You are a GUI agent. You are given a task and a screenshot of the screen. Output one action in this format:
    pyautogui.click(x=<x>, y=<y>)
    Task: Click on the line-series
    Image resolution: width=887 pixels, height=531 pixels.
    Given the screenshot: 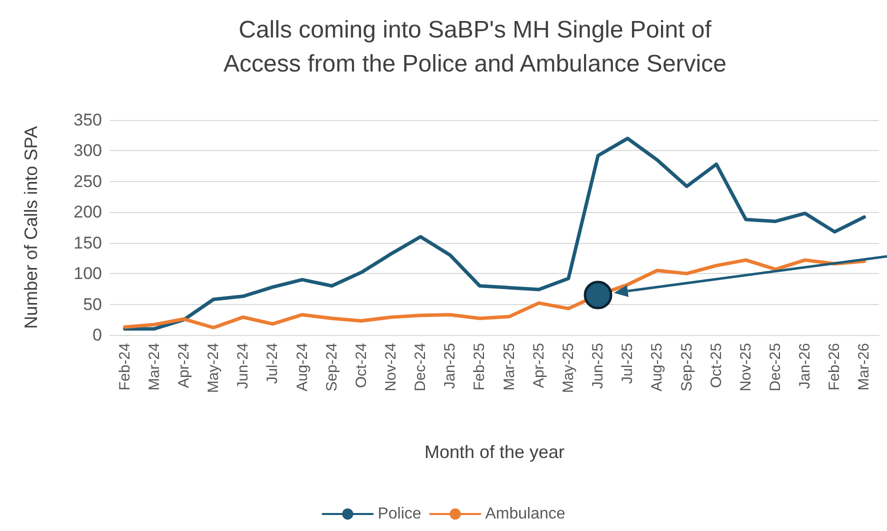 What is the action you would take?
    pyautogui.click(x=494, y=294)
    